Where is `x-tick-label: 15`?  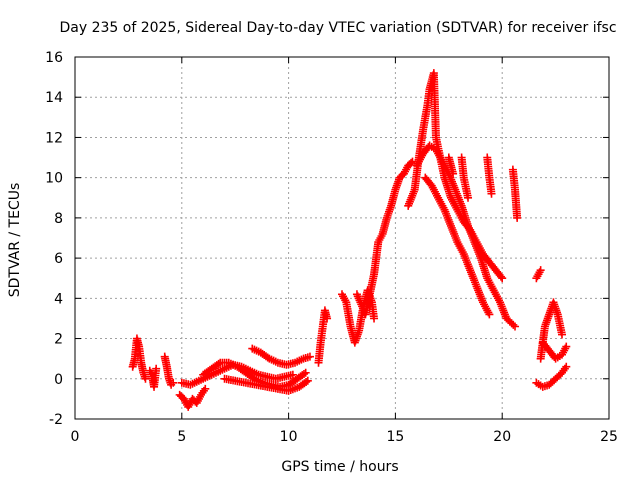 x-tick-label: 15 is located at coordinates (395, 437).